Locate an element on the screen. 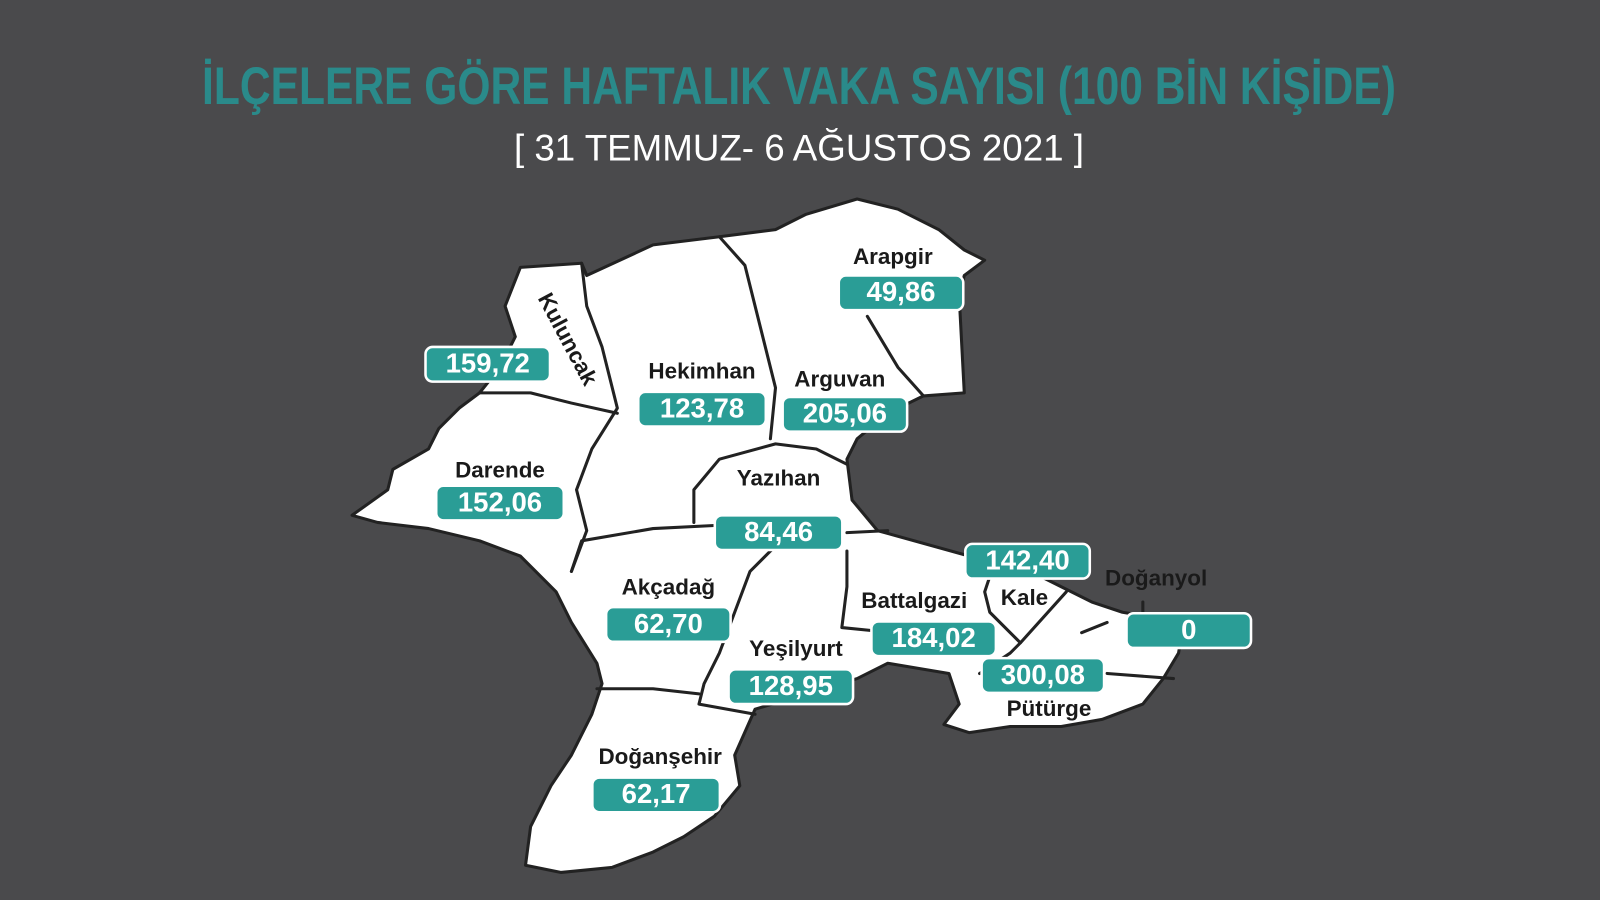  district-name: Doğanyol is located at coordinates (1156, 578).